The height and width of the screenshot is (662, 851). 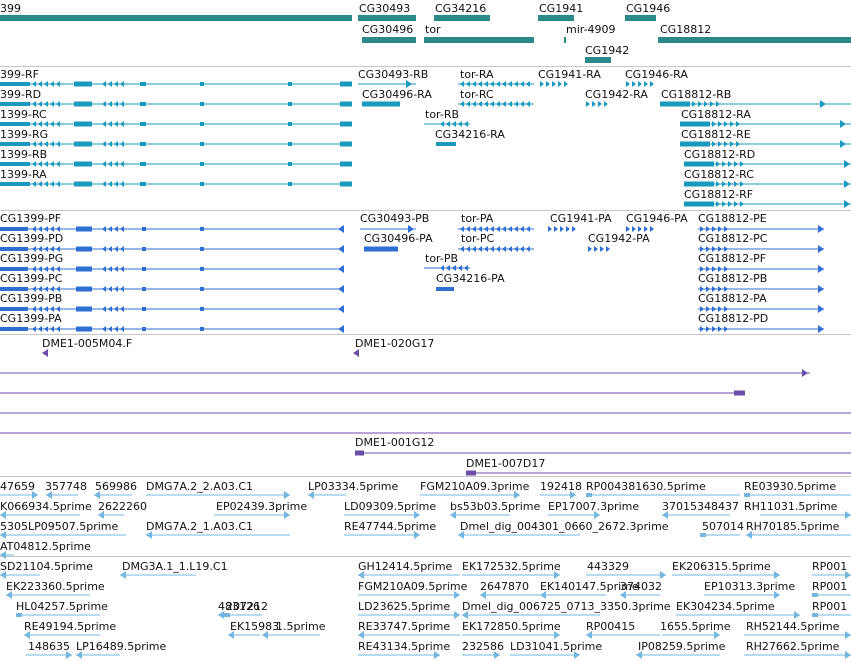 I want to click on clone-dme1-007d17-end, so click(x=471, y=473).